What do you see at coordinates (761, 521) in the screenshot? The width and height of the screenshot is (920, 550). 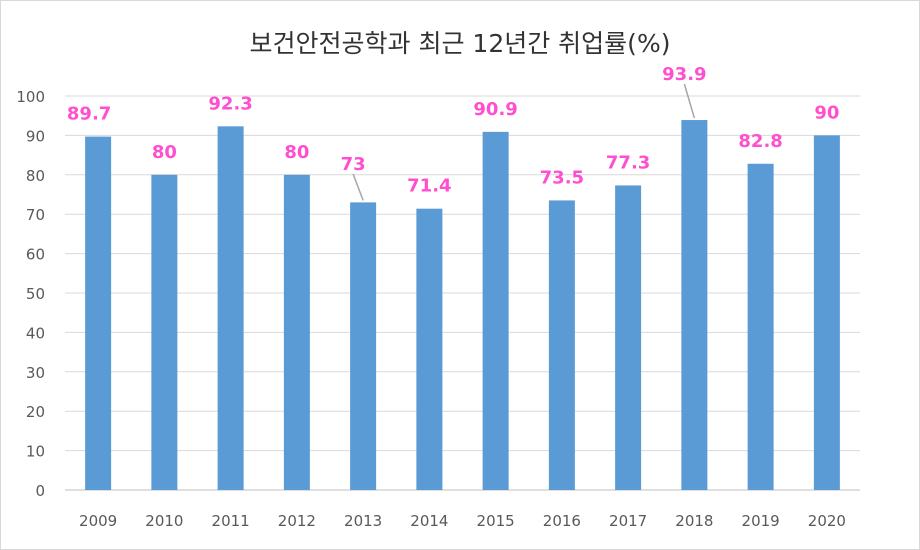 I see `x-tick-label: 2019` at bounding box center [761, 521].